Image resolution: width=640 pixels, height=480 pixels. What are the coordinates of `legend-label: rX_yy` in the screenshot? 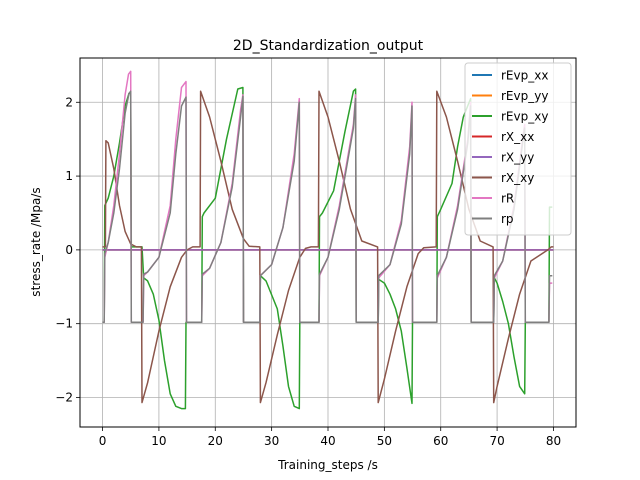 It's located at (517, 158).